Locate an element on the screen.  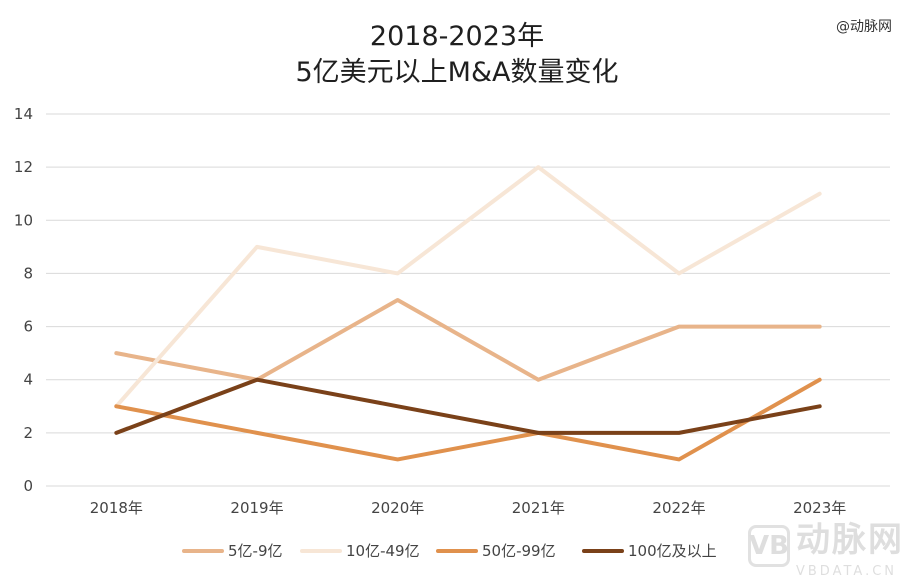
watermark-cn: 动脉网 is located at coordinates (850, 540).